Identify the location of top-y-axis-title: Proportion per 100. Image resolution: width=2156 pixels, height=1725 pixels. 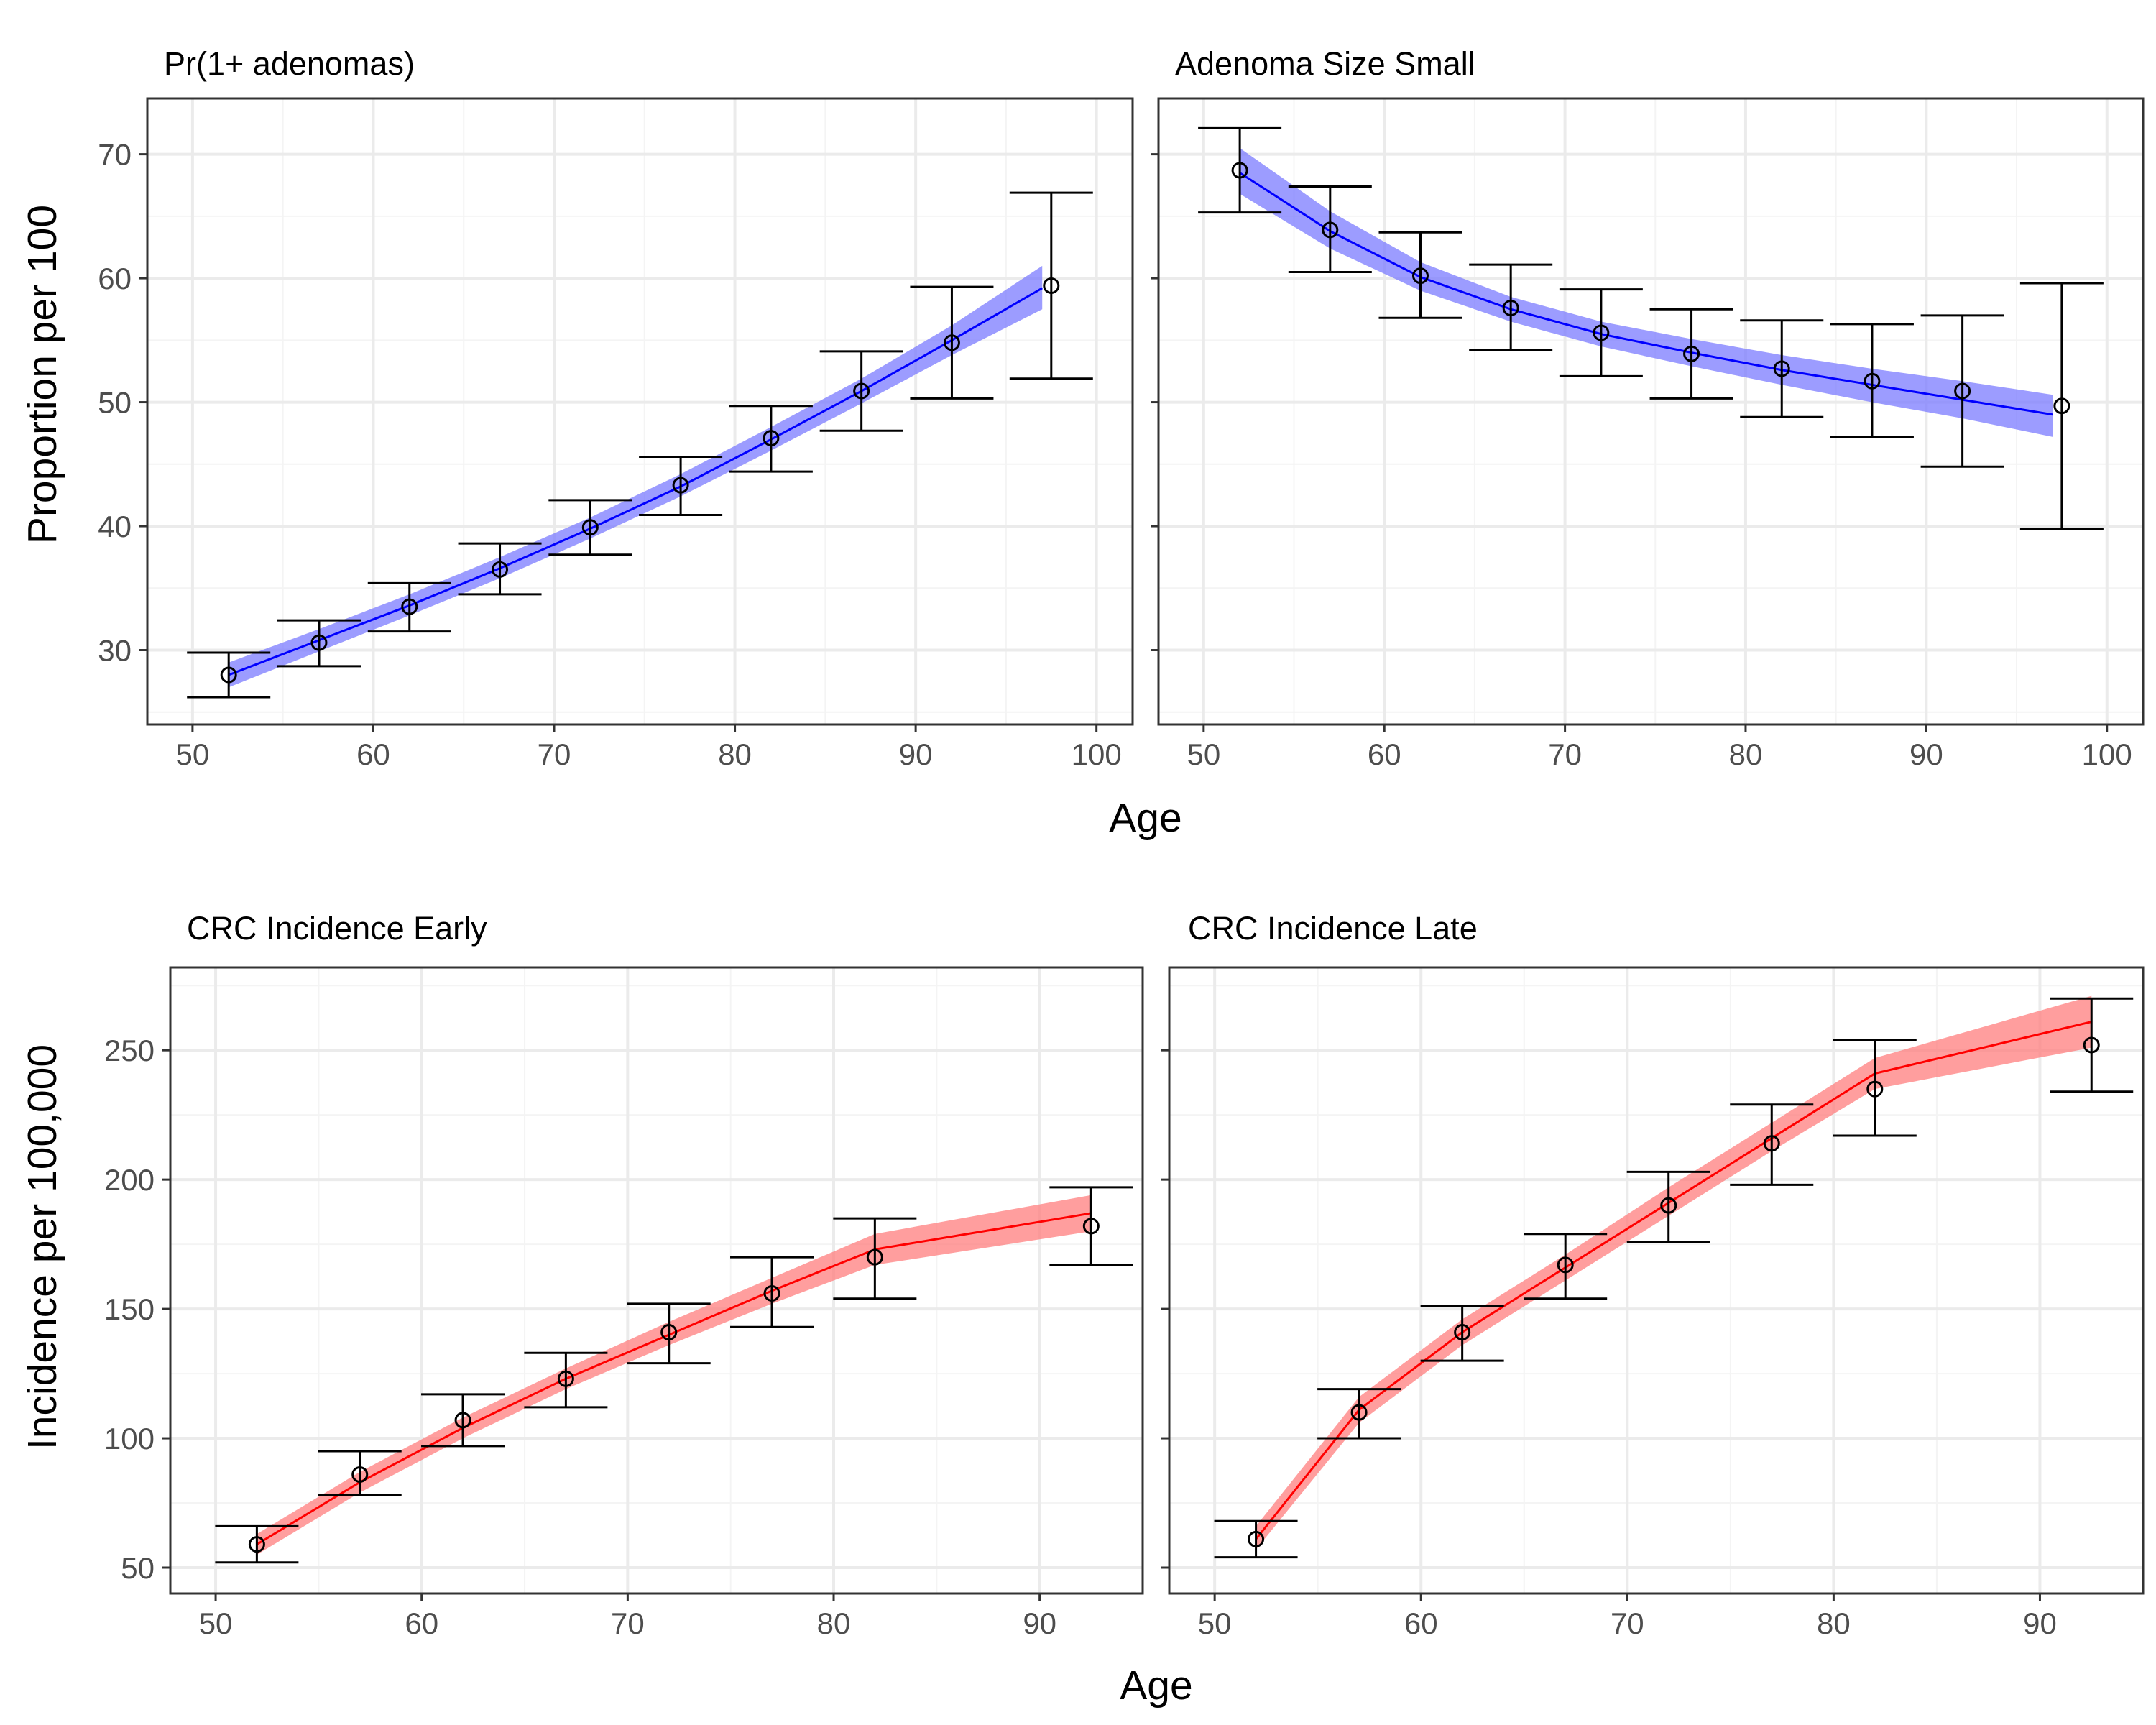
(42, 374).